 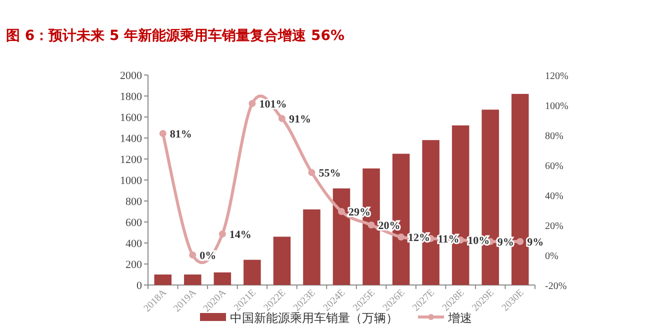 I want to click on y-tick-label: 600, so click(x=134, y=223).